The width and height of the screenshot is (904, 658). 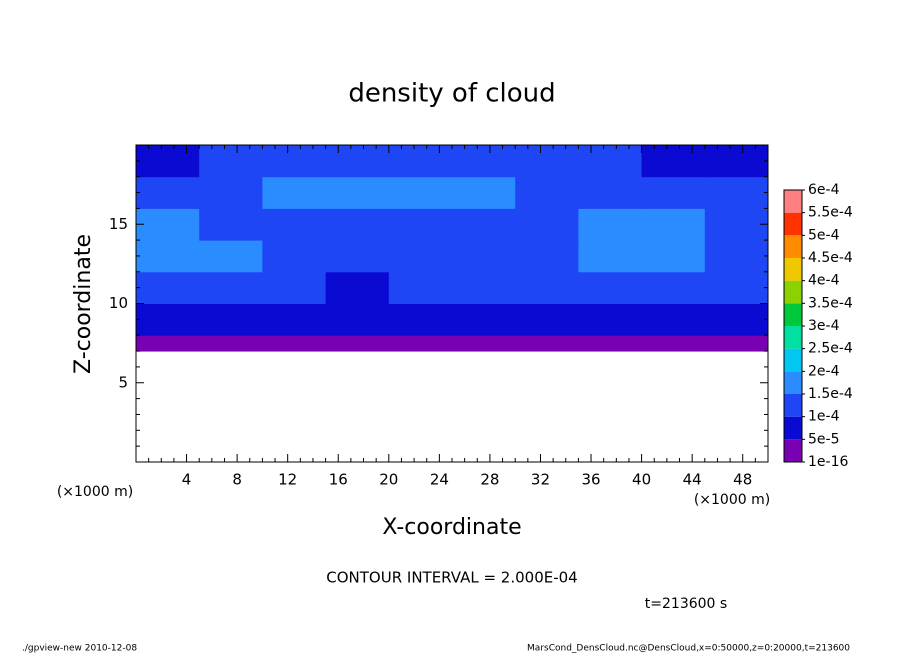 What do you see at coordinates (489, 480) in the screenshot?
I see `x-tick-label: 28` at bounding box center [489, 480].